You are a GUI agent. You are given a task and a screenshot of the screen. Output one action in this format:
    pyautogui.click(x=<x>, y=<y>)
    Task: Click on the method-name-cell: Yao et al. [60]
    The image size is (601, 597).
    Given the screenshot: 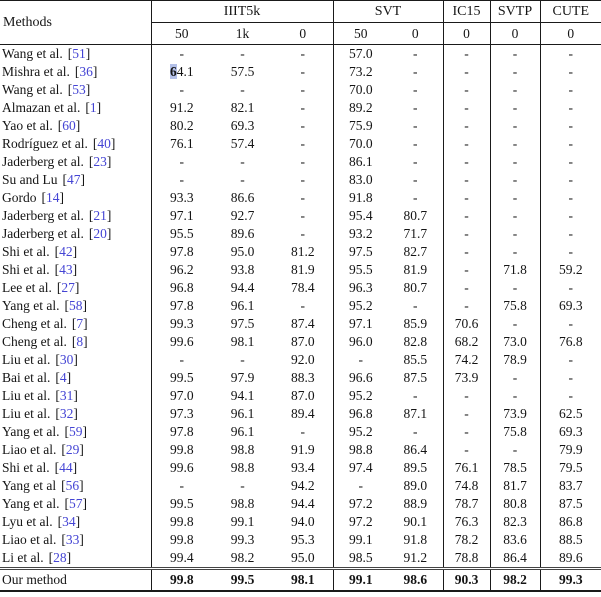 What is the action you would take?
    pyautogui.click(x=75, y=126)
    